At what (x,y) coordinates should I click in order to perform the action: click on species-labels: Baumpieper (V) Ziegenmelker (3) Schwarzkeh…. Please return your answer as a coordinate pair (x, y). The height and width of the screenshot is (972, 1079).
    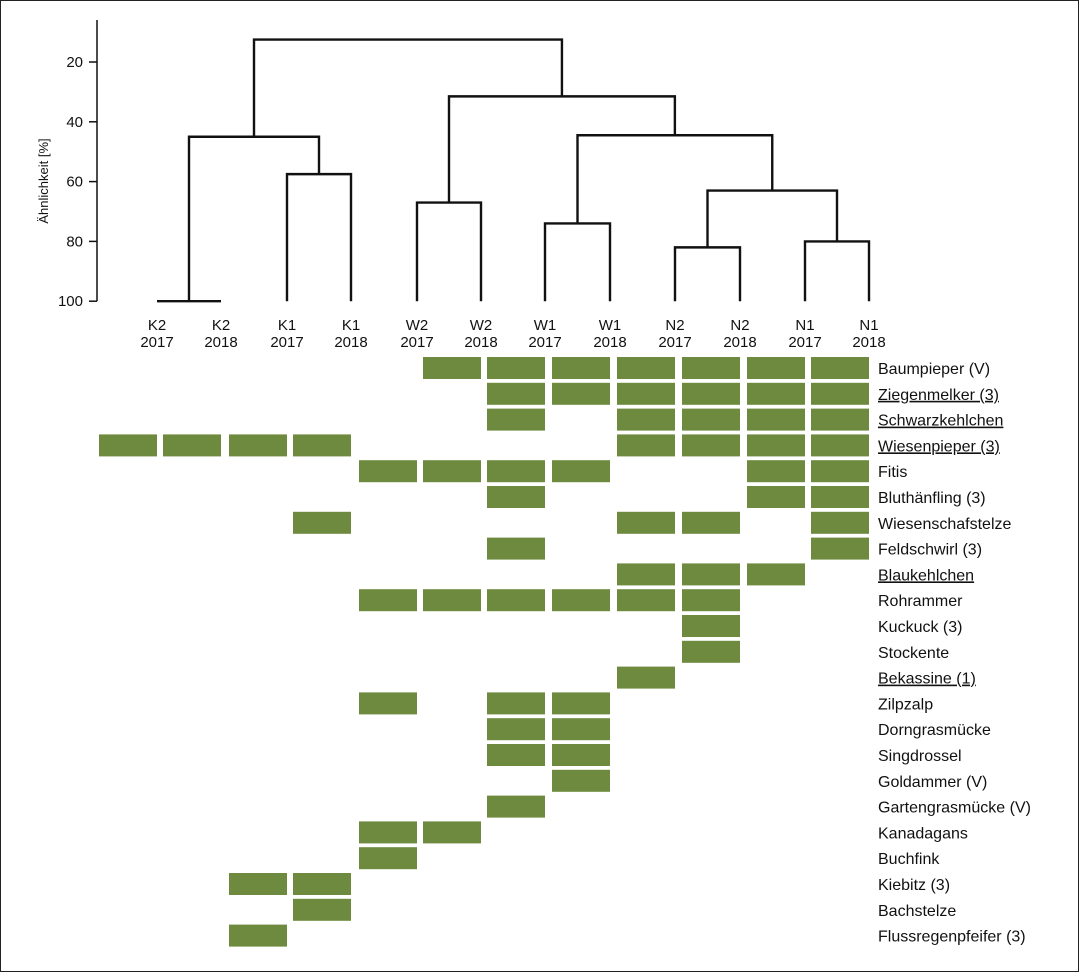
    Looking at the image, I should click on (954, 653).